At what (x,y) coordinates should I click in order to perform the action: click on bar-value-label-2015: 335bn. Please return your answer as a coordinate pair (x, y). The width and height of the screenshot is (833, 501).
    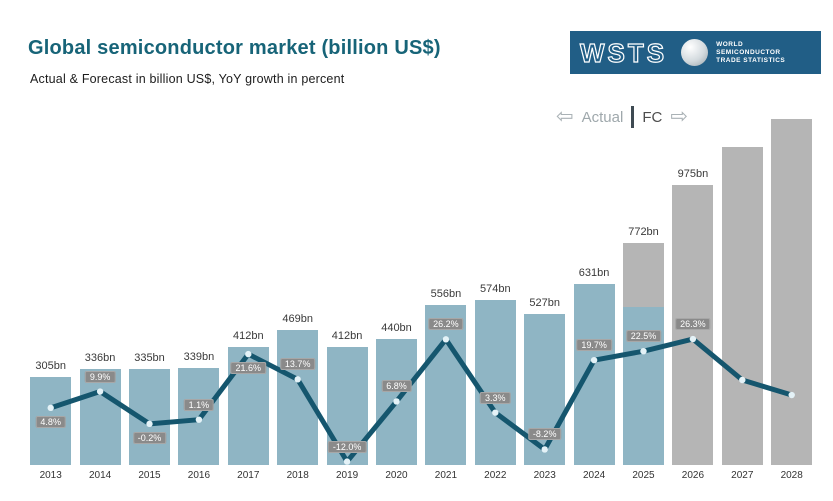
    Looking at the image, I should click on (149, 357).